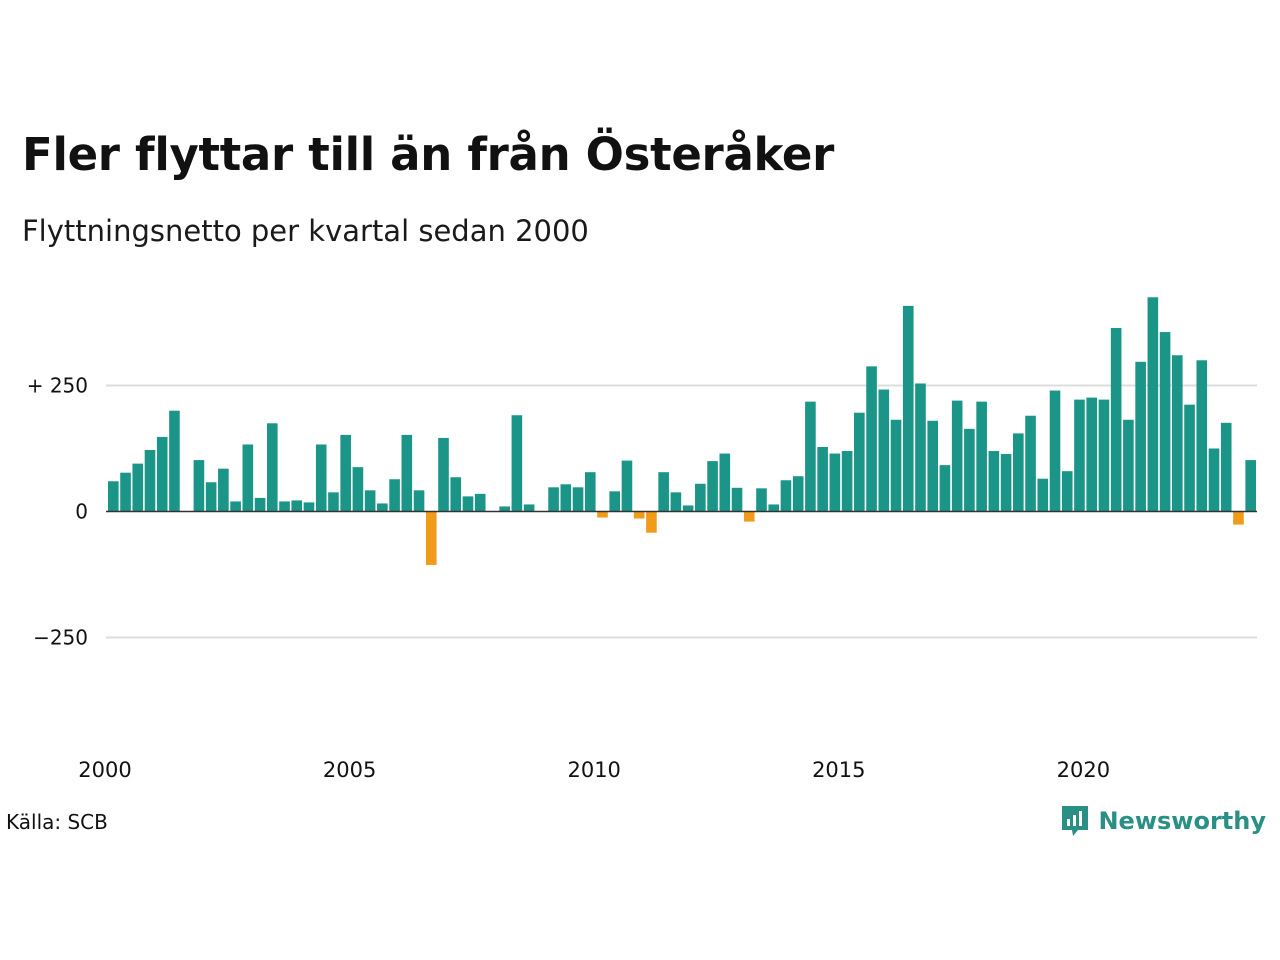 The width and height of the screenshot is (1280, 960). I want to click on bar-2004K2, so click(321, 478).